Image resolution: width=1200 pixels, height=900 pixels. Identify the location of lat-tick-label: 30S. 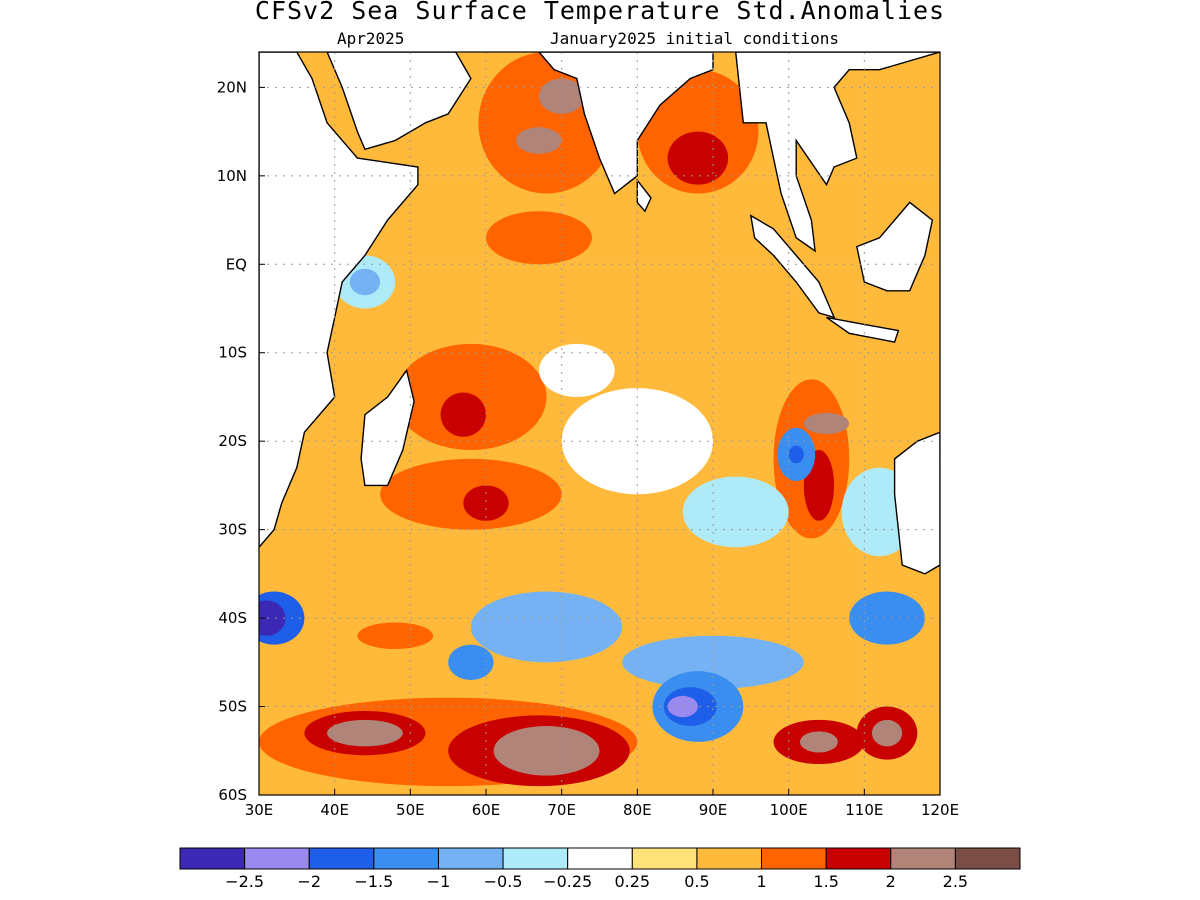
(232, 530).